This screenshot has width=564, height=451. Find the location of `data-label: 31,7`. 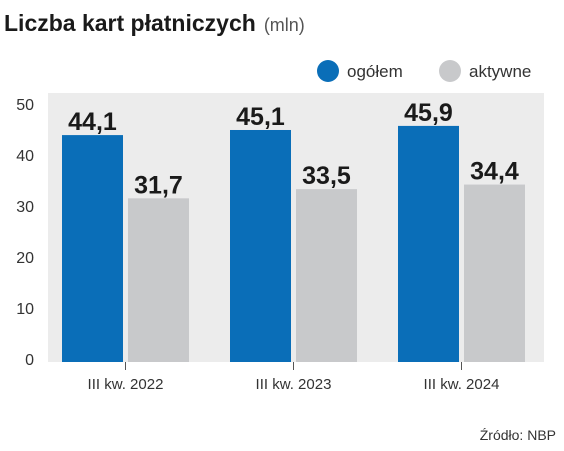

data-label: 31,7 is located at coordinates (158, 185).